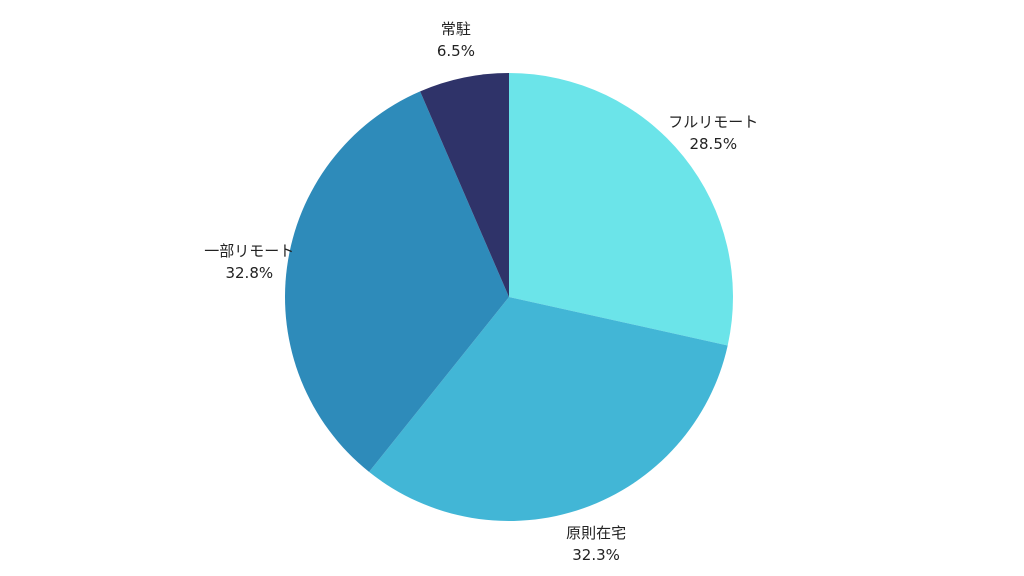 This screenshot has height=576, width=1024. What do you see at coordinates (596, 533) in the screenshot?
I see `slice-name: 原則在宅` at bounding box center [596, 533].